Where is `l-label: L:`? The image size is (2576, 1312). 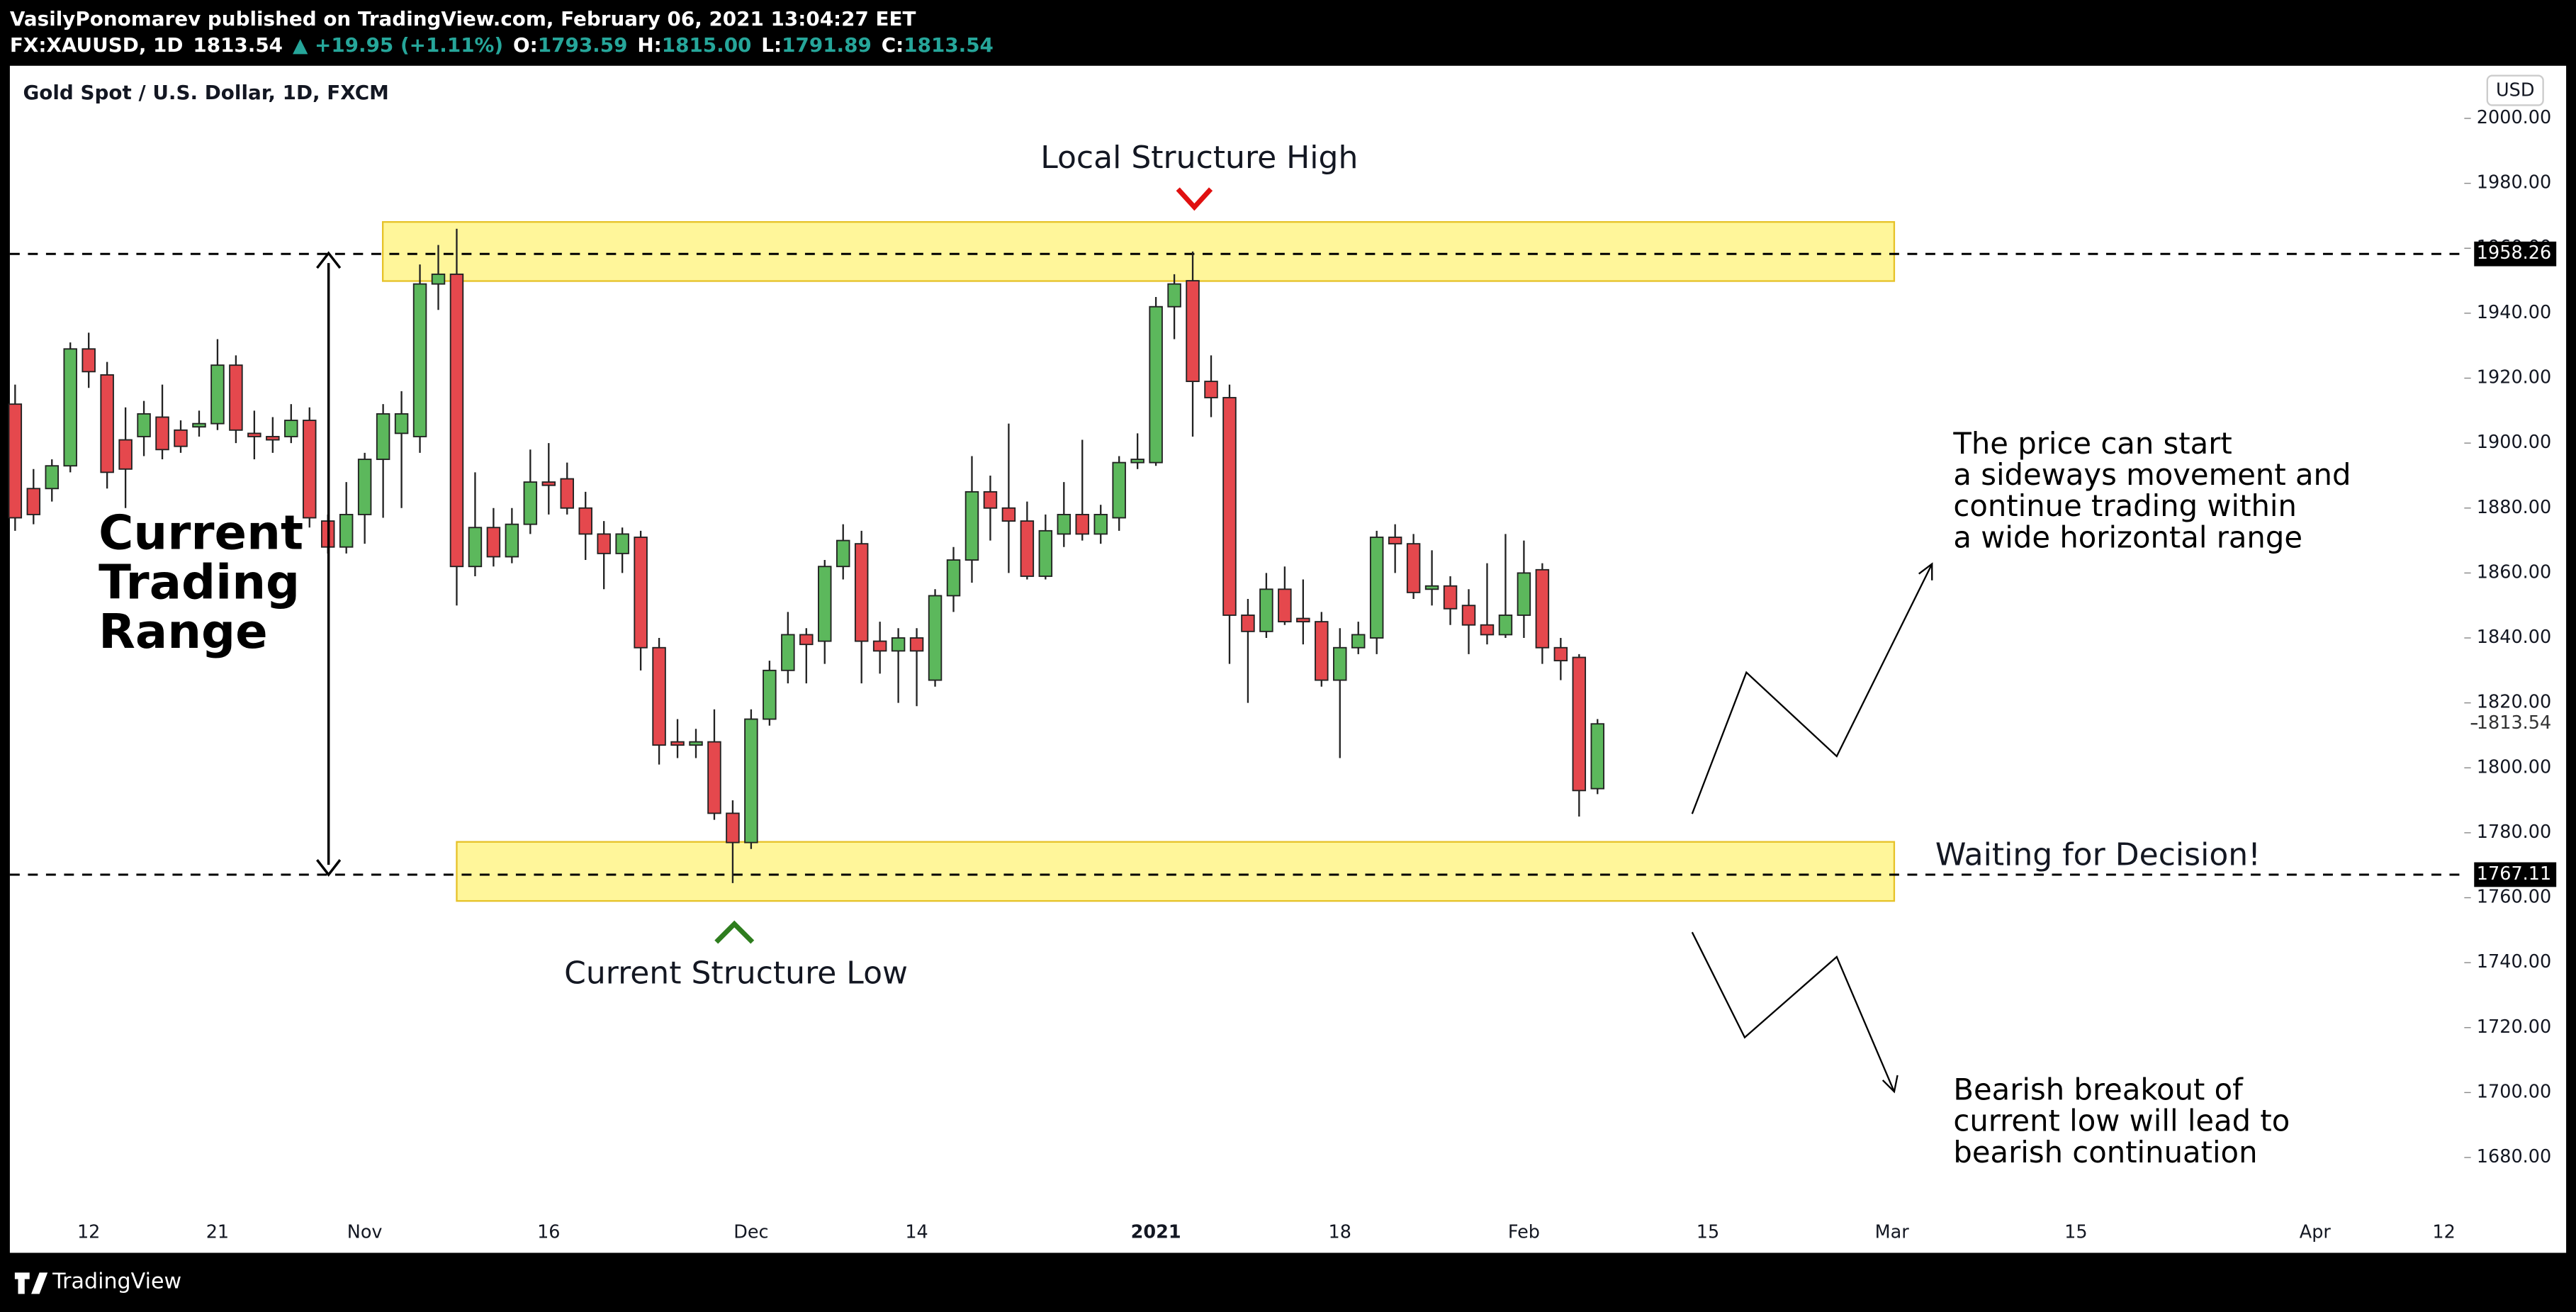 l-label: L: is located at coordinates (771, 45).